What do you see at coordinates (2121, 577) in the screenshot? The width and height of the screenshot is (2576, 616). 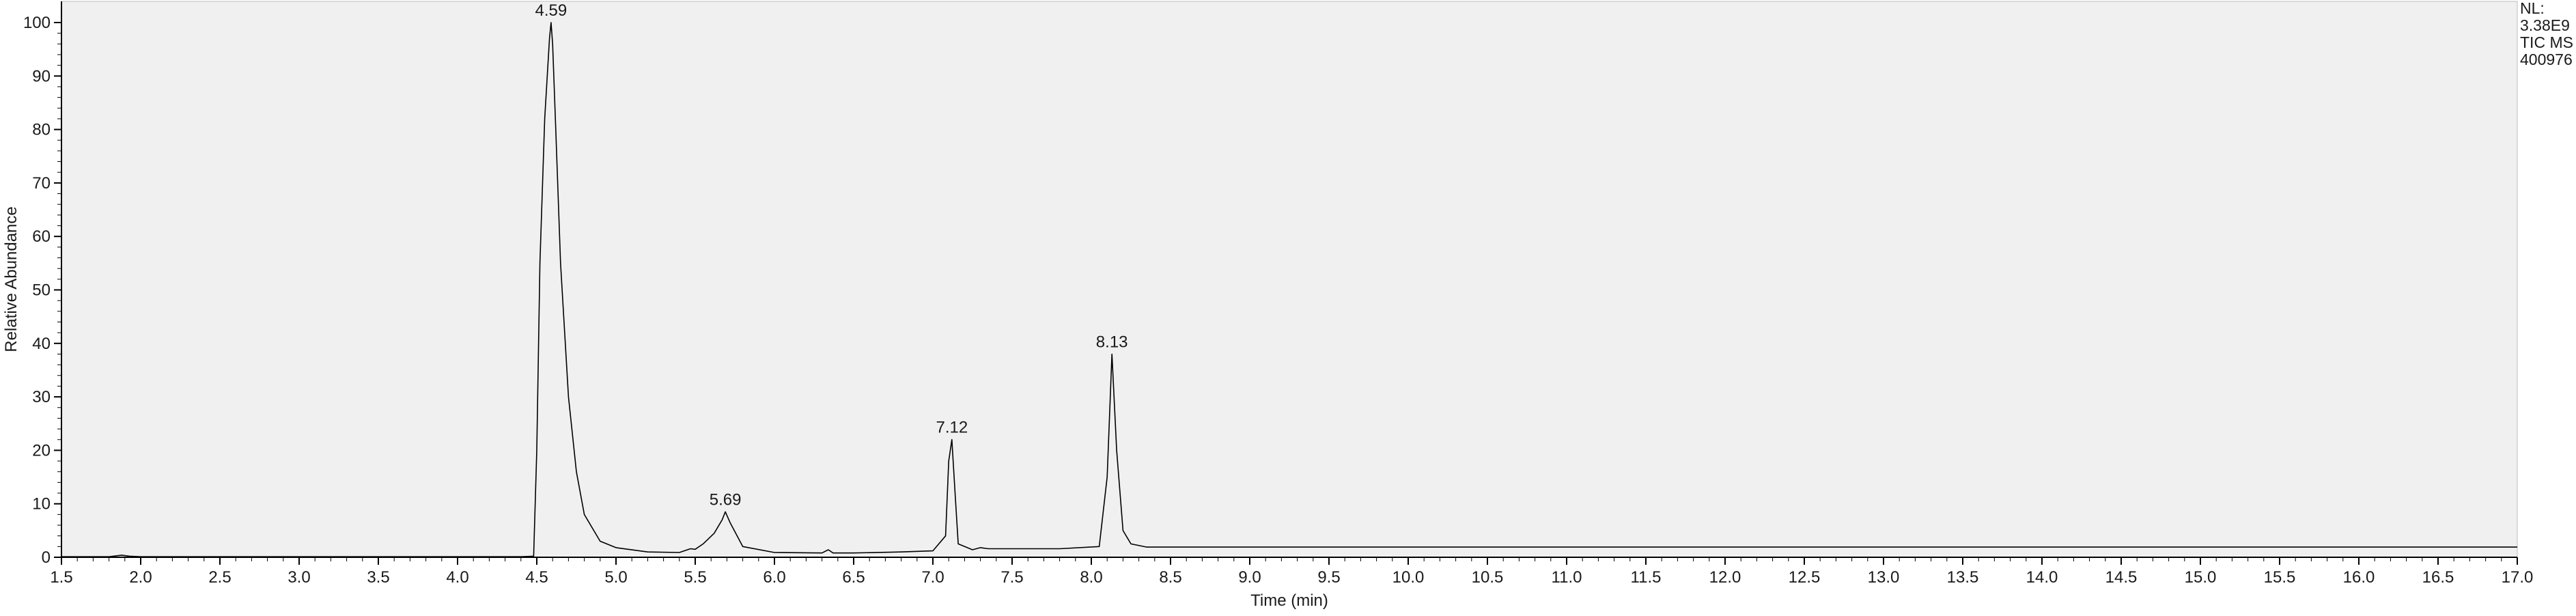 I see `x-tick-label: 14.5` at bounding box center [2121, 577].